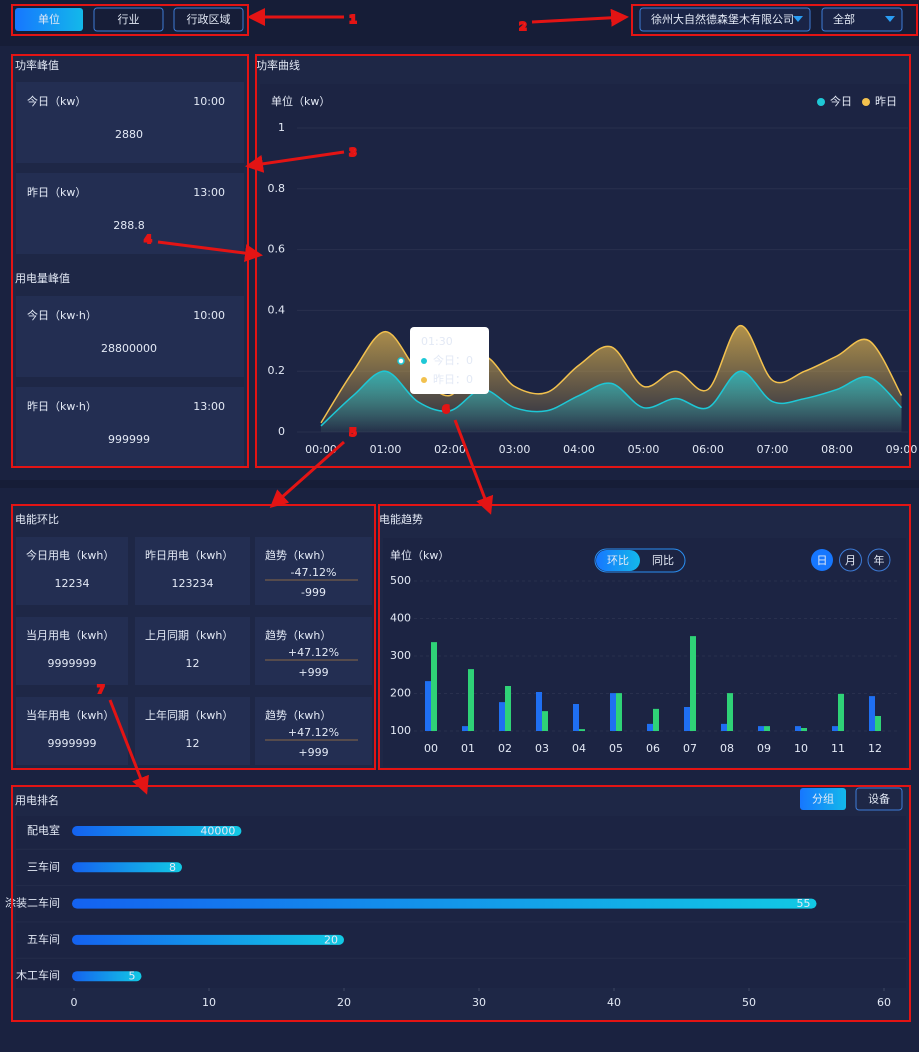 Image resolution: width=919 pixels, height=1052 pixels. What do you see at coordinates (313, 592) in the screenshot?
I see `stat-value: -999` at bounding box center [313, 592].